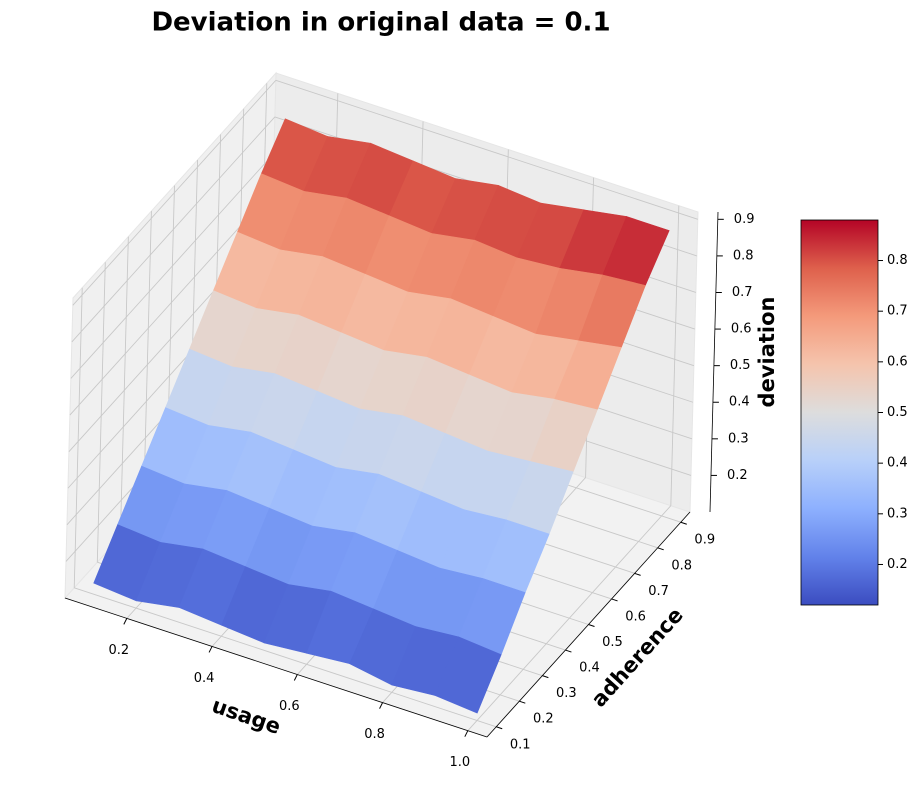  What do you see at coordinates (897, 412) in the screenshot?
I see `colorbar-tick-label: 0.5` at bounding box center [897, 412].